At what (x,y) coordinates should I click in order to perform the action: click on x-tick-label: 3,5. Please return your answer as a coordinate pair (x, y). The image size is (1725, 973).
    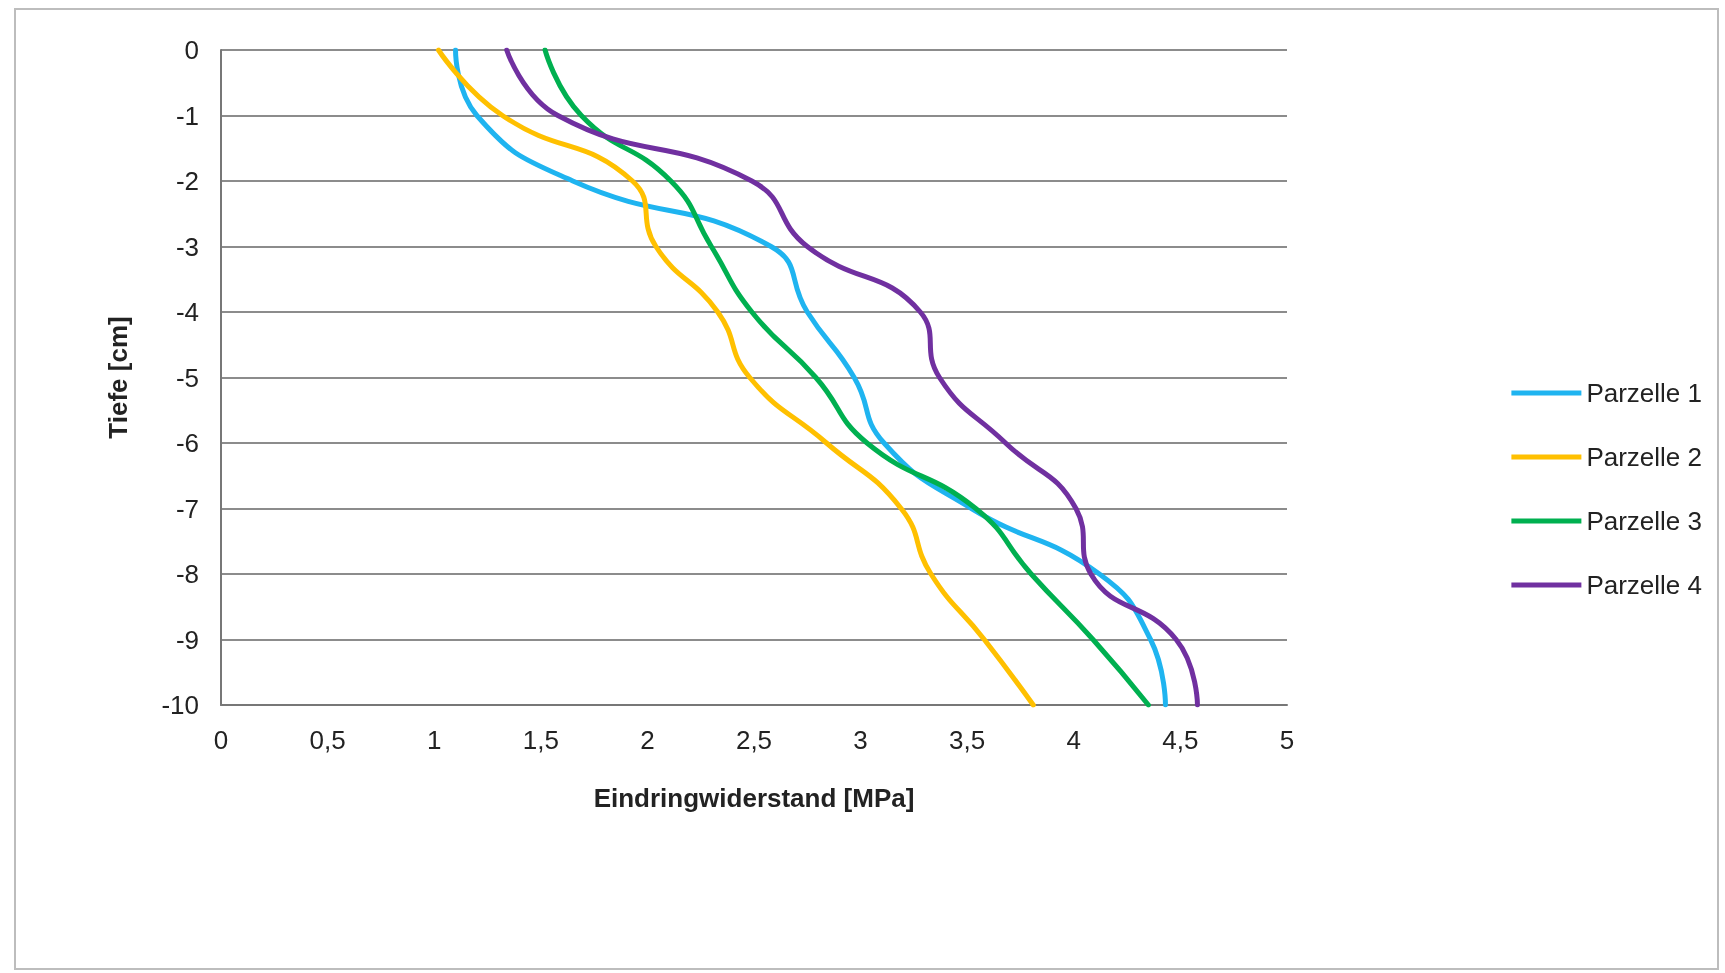
    Looking at the image, I should click on (967, 740).